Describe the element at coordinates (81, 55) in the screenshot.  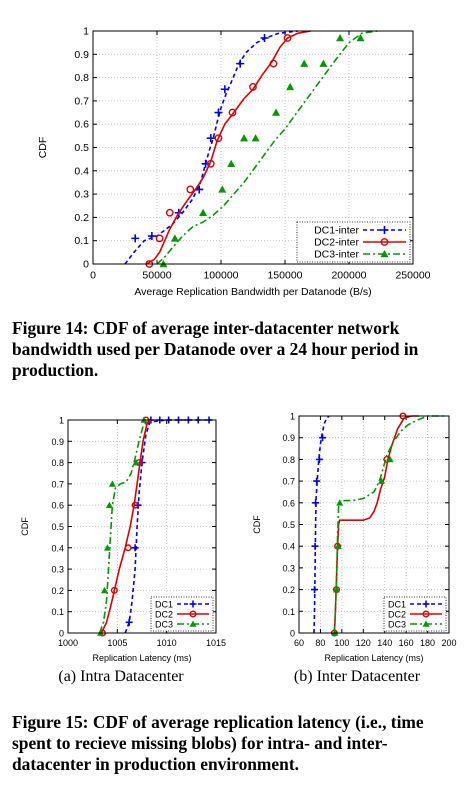
I see `fig14-ytick-label: 0.9` at that location.